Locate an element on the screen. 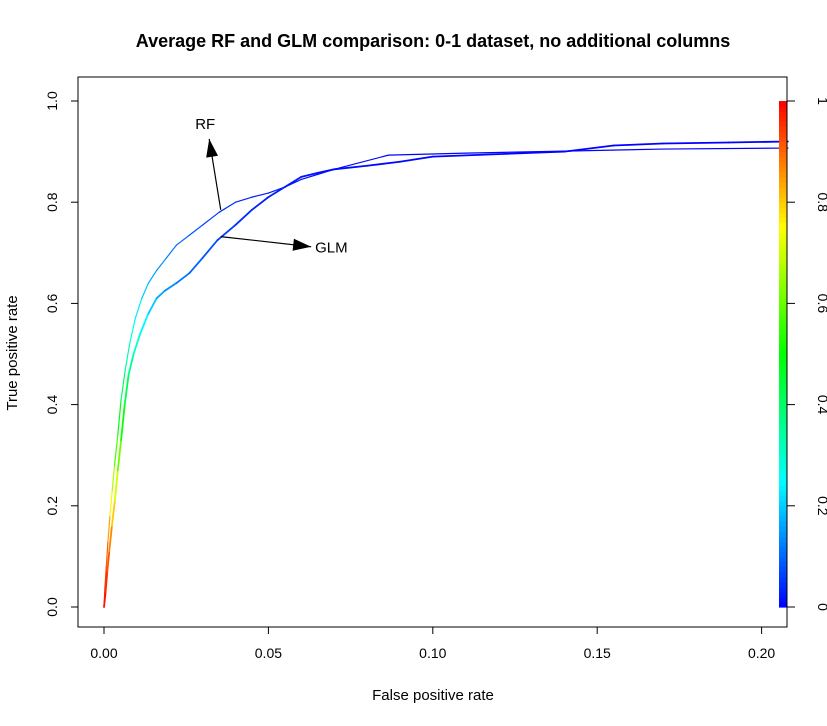 The height and width of the screenshot is (726, 827). y-tick-label: 0.4 is located at coordinates (52, 405).